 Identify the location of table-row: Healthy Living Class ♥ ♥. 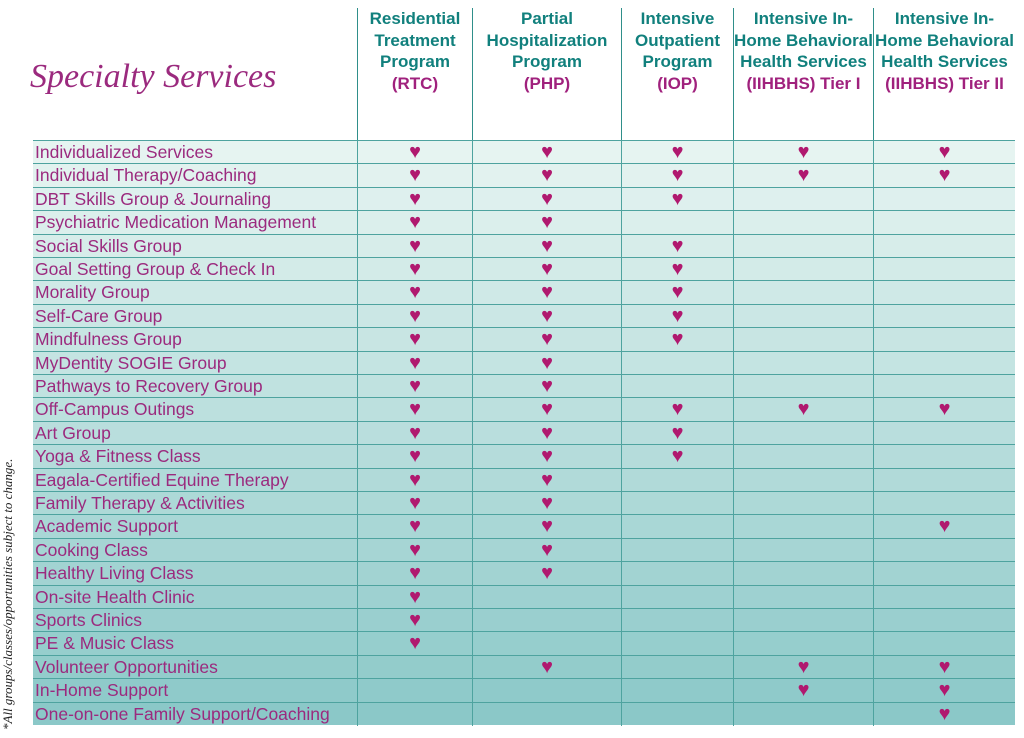
(524, 573).